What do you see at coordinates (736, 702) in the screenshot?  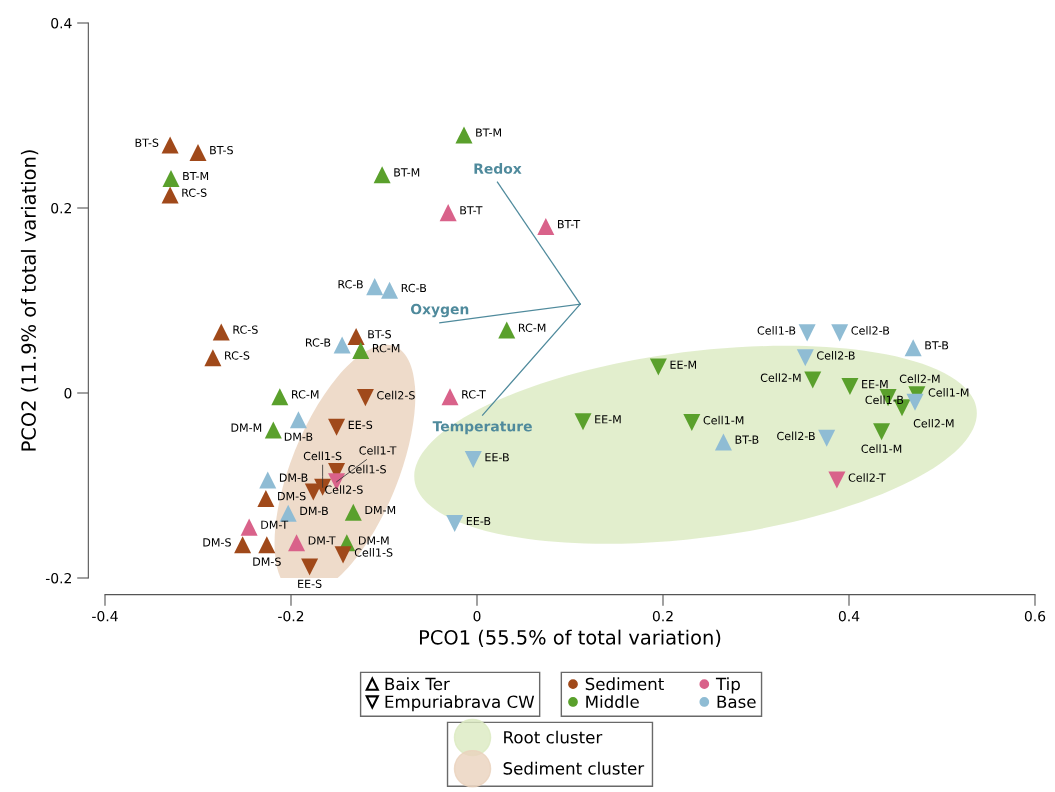 I see `legend-label: Base` at bounding box center [736, 702].